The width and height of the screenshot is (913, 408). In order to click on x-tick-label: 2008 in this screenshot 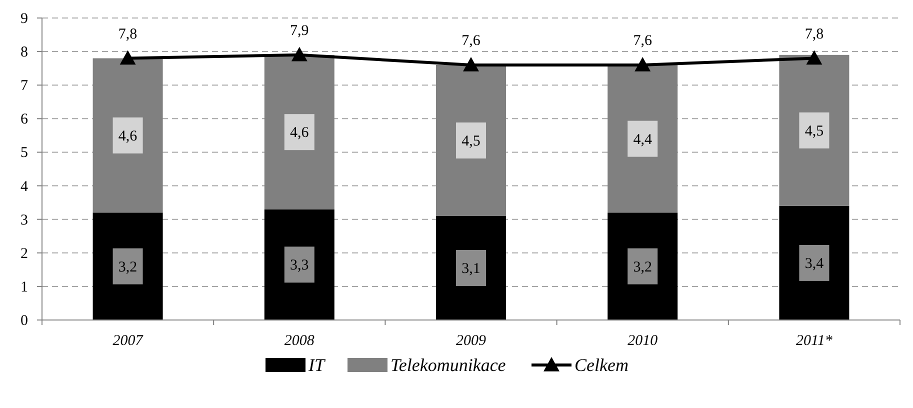, I will do `click(299, 341)`.